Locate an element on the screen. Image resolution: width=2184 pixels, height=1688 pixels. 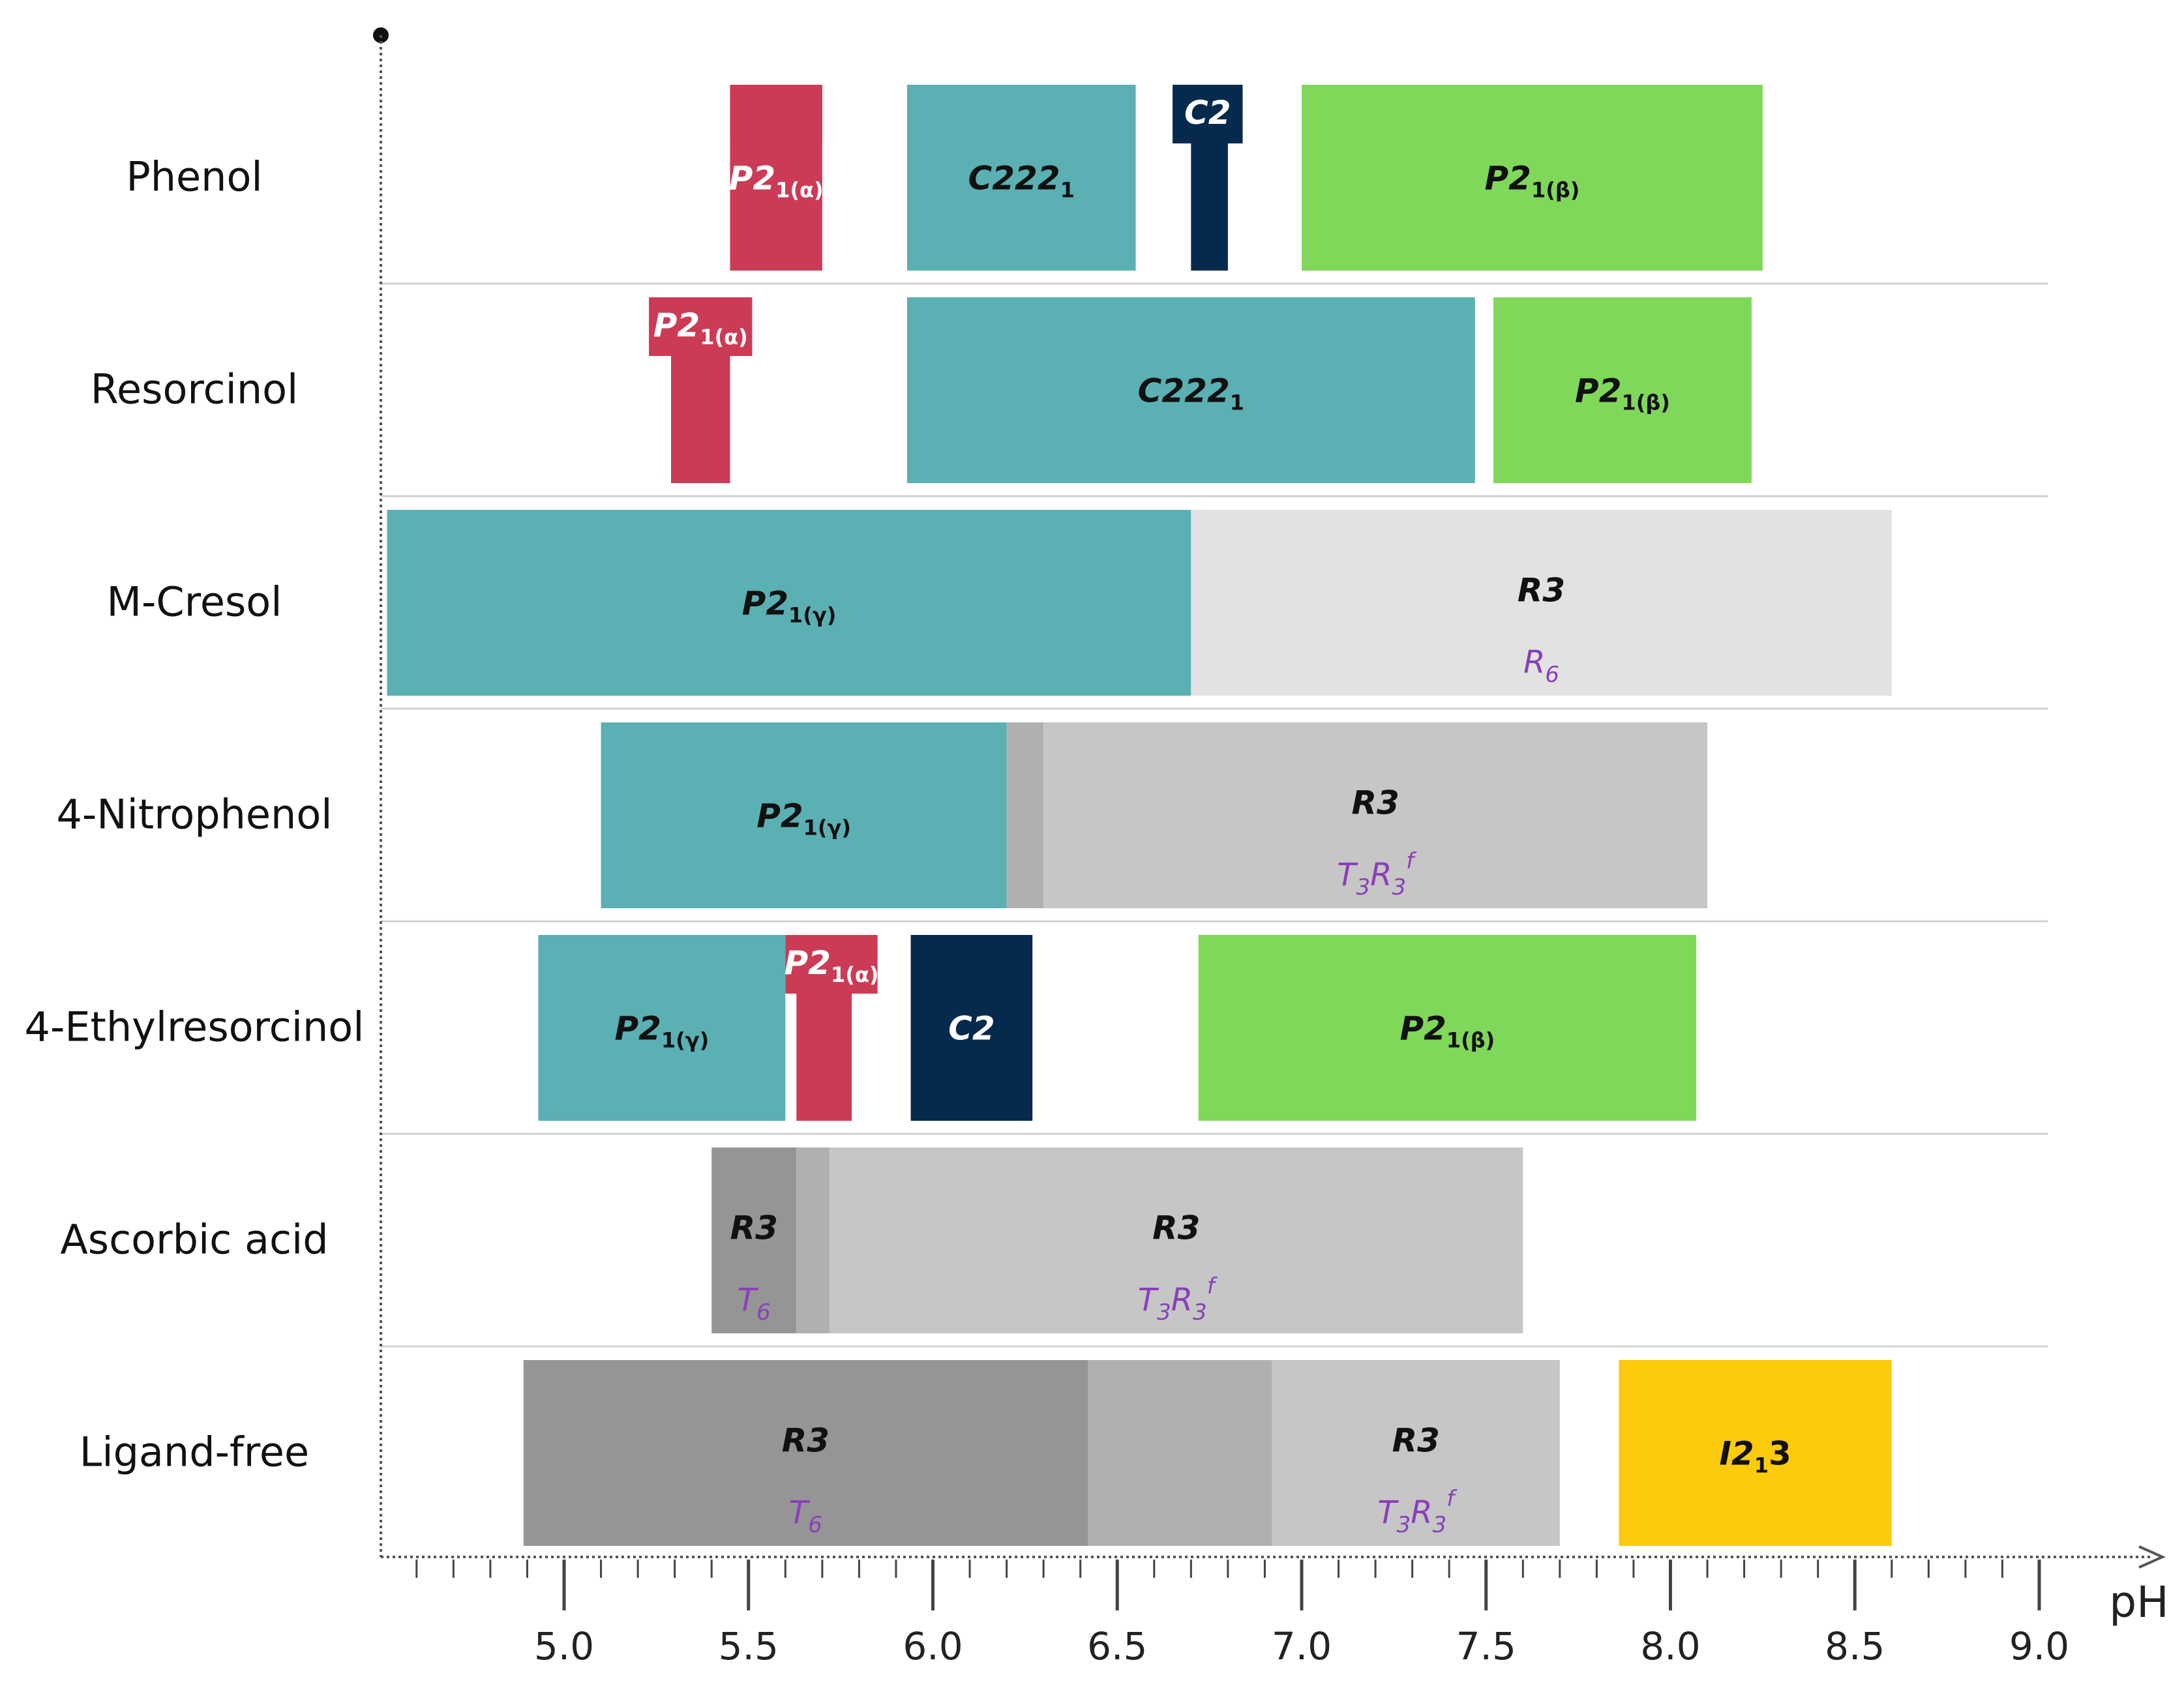
x-axis-arrow-icon is located at coordinates (2152, 1557).